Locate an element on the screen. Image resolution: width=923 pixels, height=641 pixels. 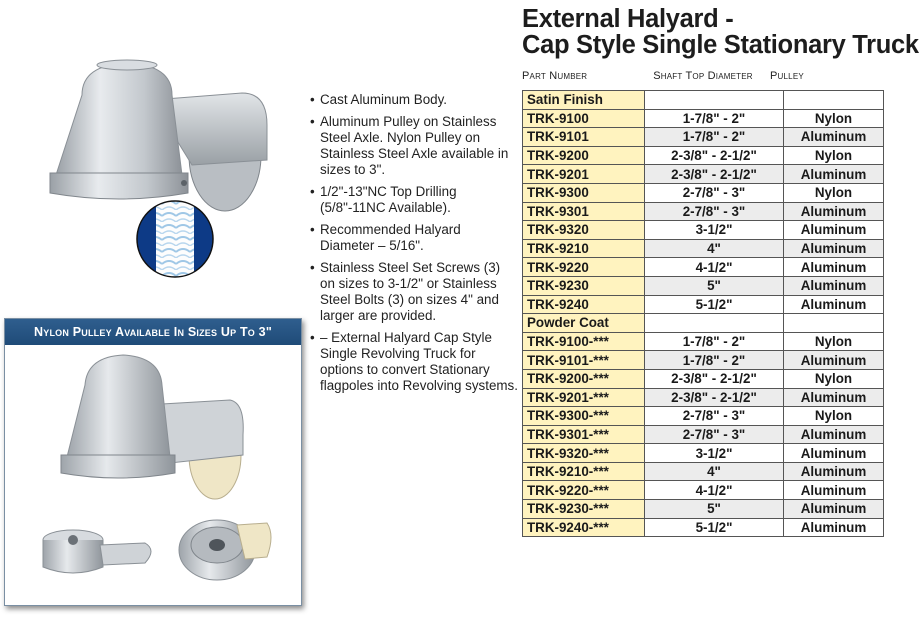
table-row: TRK-9230-*** 5" Aluminum is located at coordinates (703, 509).